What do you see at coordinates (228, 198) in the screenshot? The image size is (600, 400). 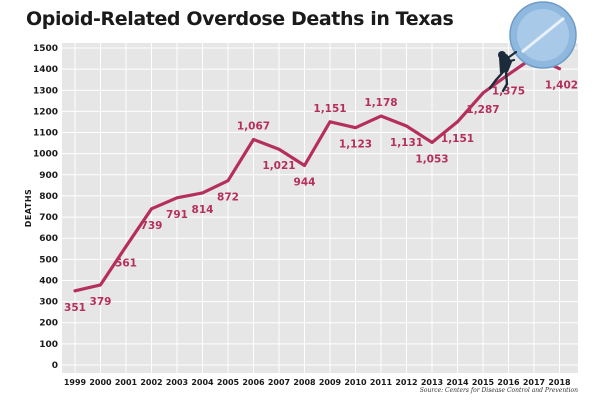 I see `data-label-2005: 872` at bounding box center [228, 198].